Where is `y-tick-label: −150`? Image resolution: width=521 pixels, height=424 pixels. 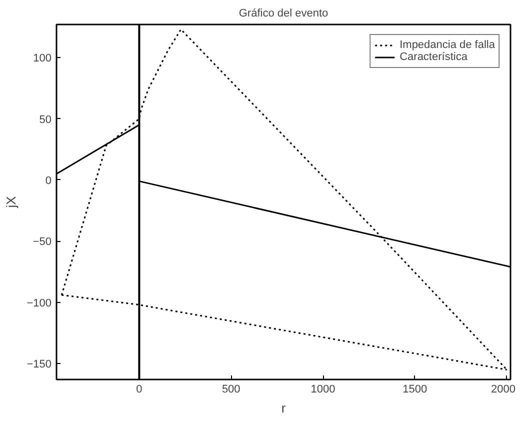
y-tick-label: −150 is located at coordinates (39, 364).